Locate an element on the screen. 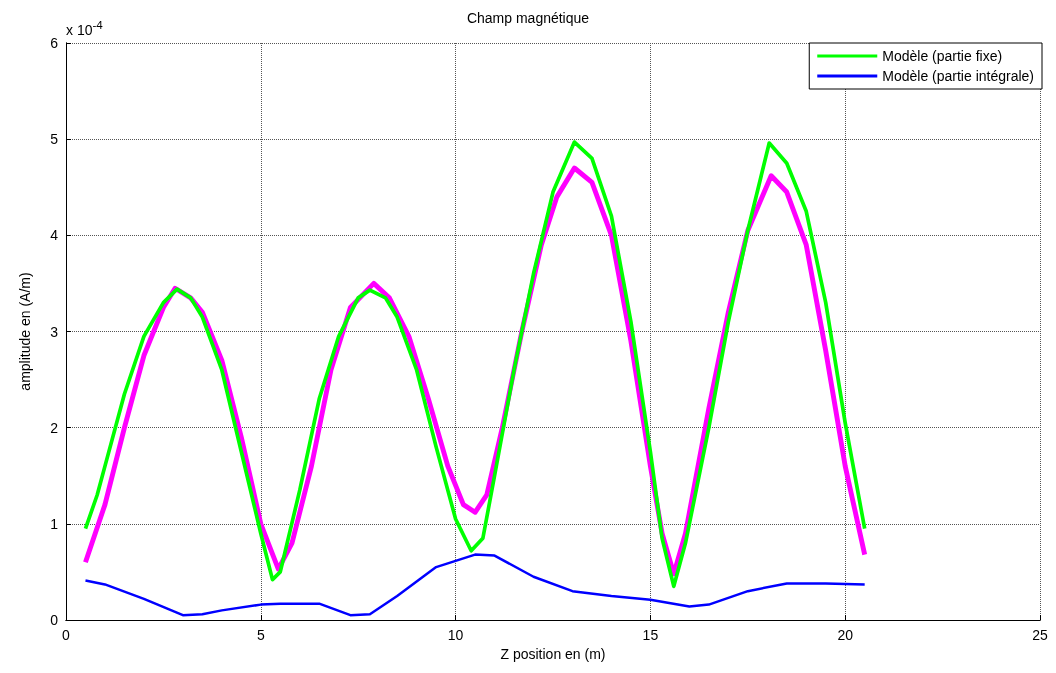  text: x 10$^{-4}$ is located at coordinates (84, 28).